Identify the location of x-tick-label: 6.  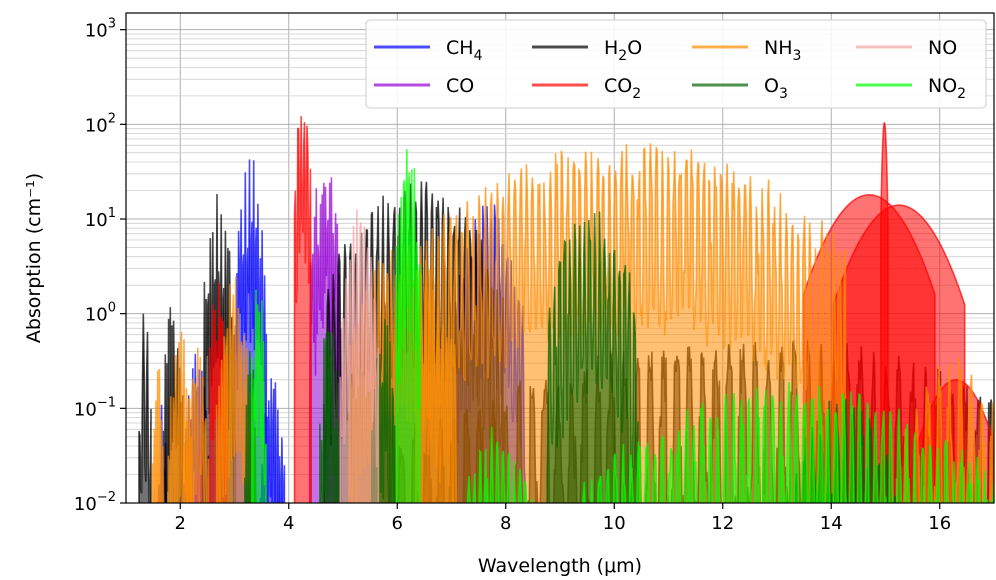
(397, 523).